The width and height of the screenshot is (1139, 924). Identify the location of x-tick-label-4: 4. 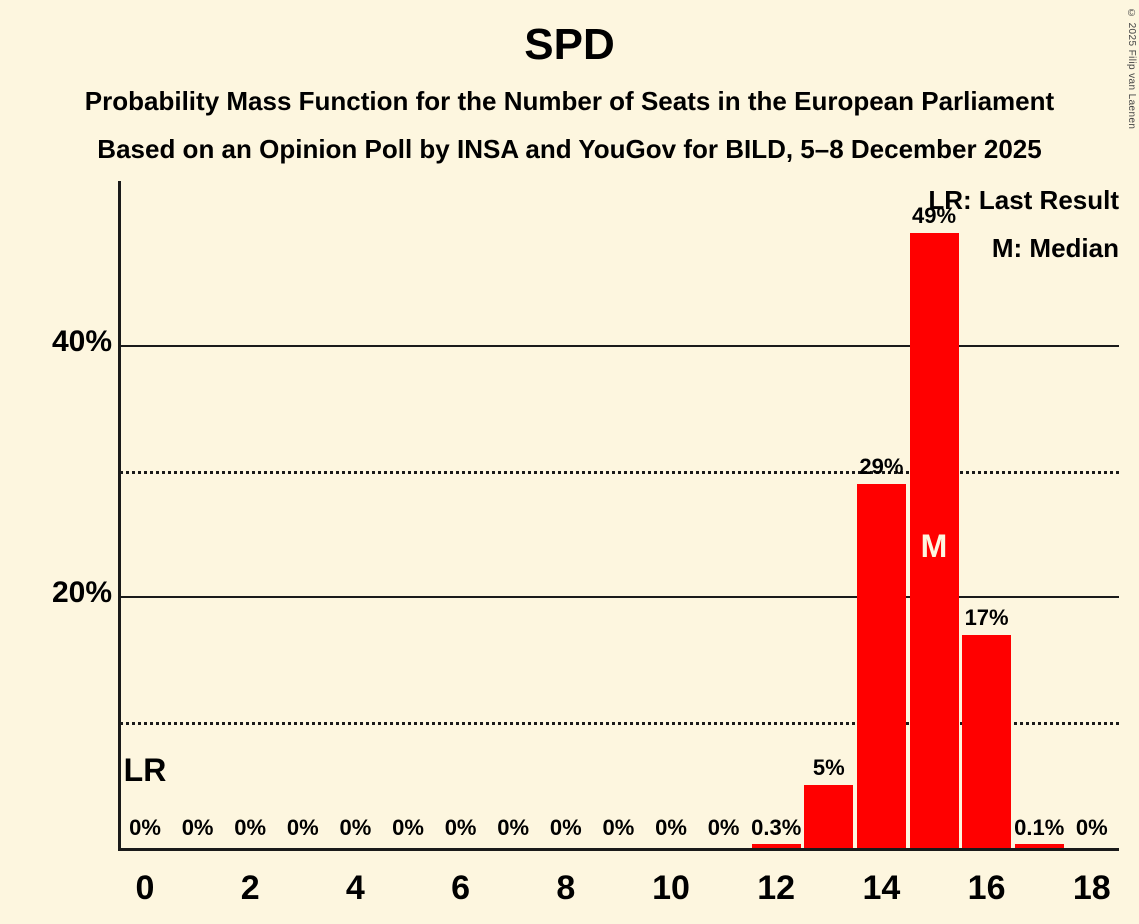
(355, 888).